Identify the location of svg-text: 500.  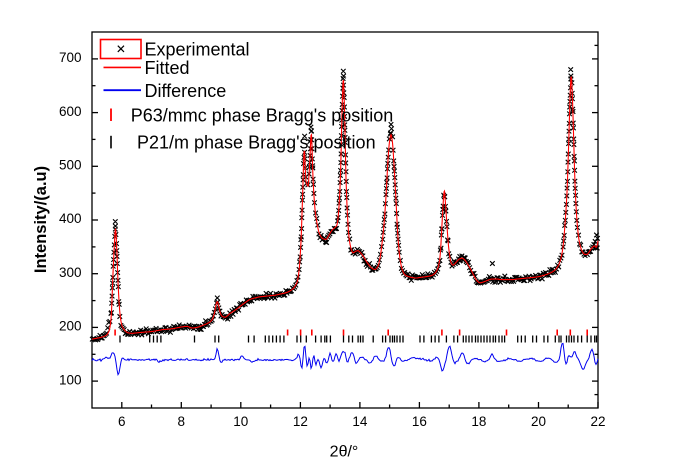
(70, 165).